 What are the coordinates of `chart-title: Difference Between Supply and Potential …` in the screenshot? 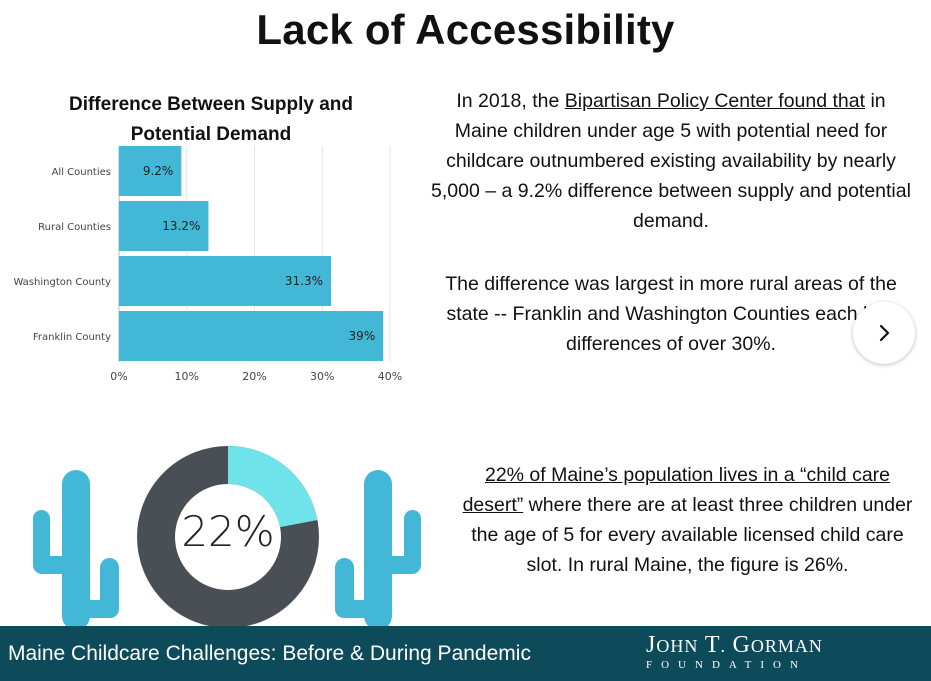 It's located at (210, 119).